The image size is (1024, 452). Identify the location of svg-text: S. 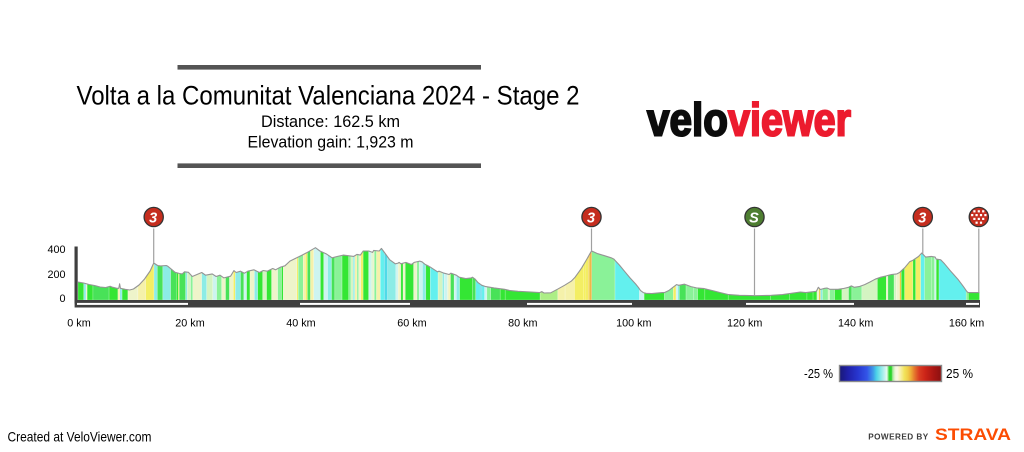
(754, 218).